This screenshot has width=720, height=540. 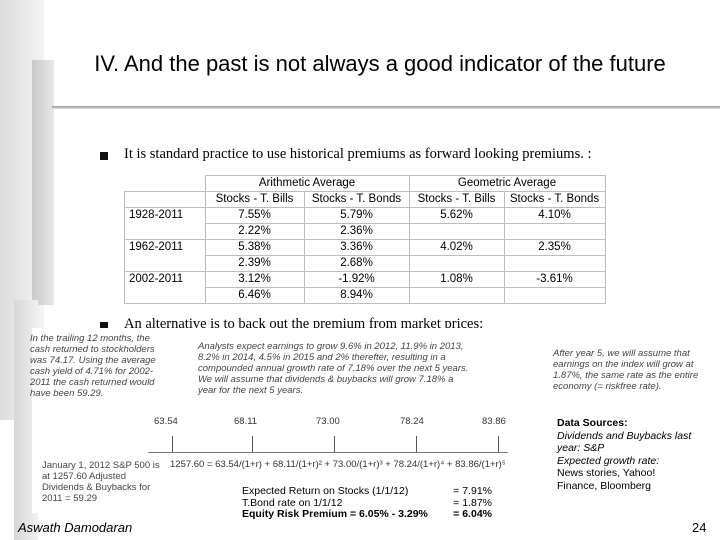 I want to click on table-row: 2.39% 2.68%, so click(x=365, y=263).